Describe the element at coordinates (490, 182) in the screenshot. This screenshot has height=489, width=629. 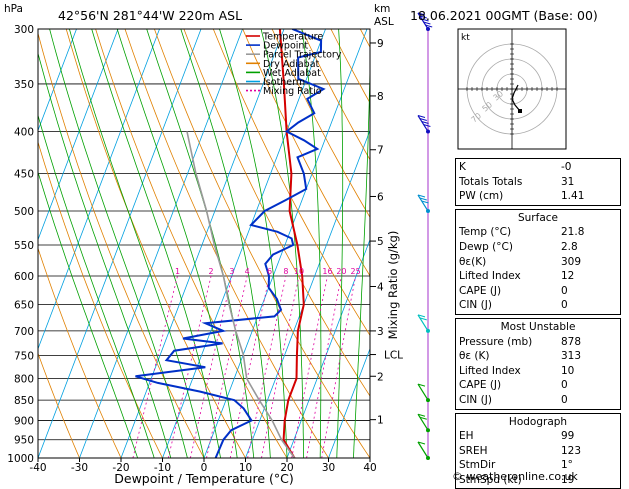
I see `index-label: Totals Totals` at that location.